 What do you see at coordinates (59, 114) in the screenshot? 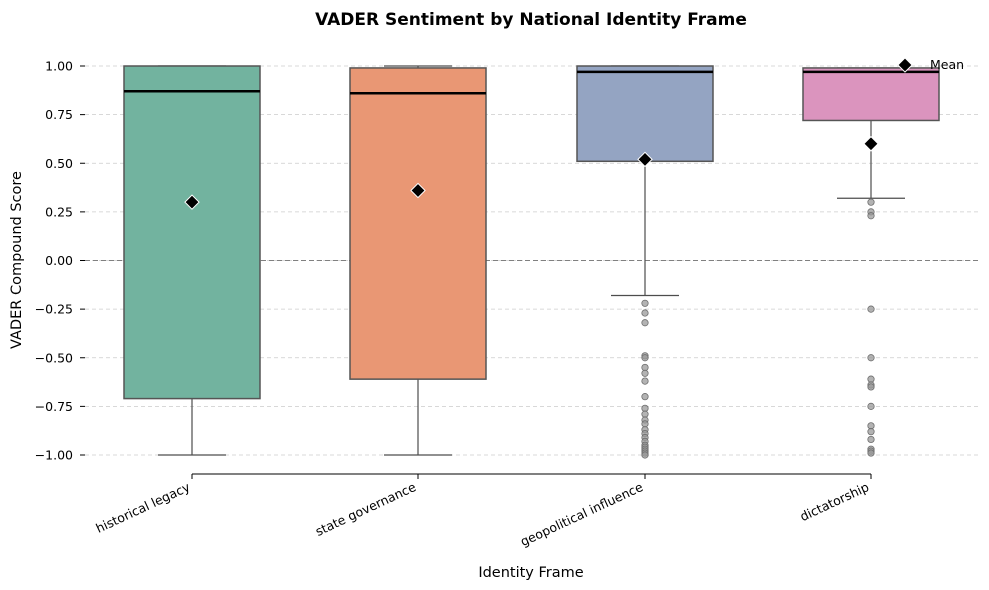
I see `y-tick-label: 0.75` at bounding box center [59, 114].